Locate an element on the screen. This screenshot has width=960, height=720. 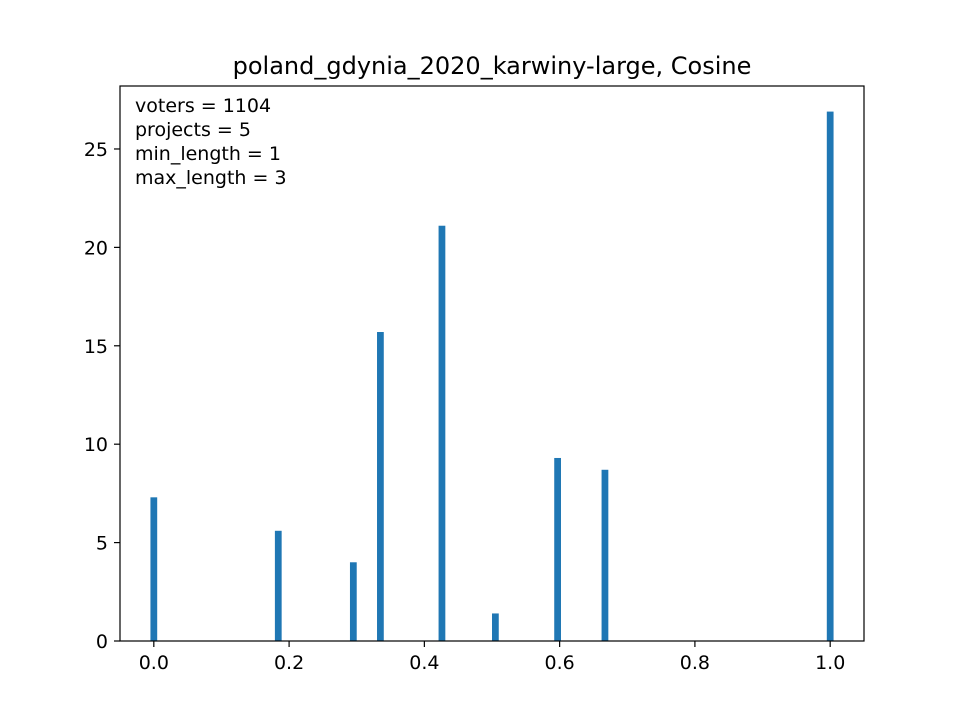
x-axis-ticks: 0.0 0.2 0.4 0.6 0.8 1.0 is located at coordinates (492, 657).